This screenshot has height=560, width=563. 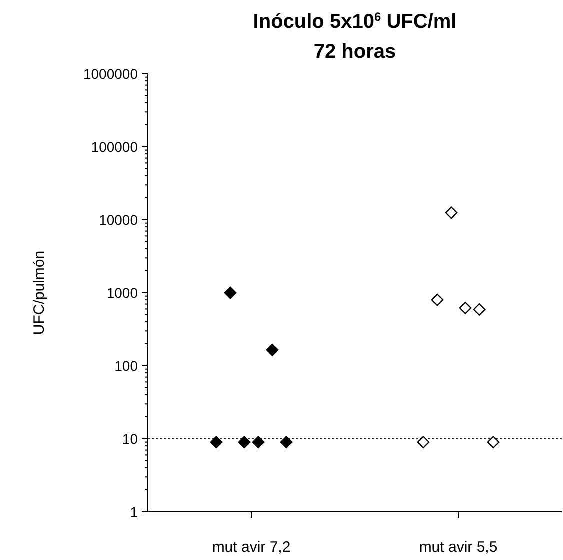 What do you see at coordinates (251, 547) in the screenshot?
I see `x-tick-label: mut avir 7,2` at bounding box center [251, 547].